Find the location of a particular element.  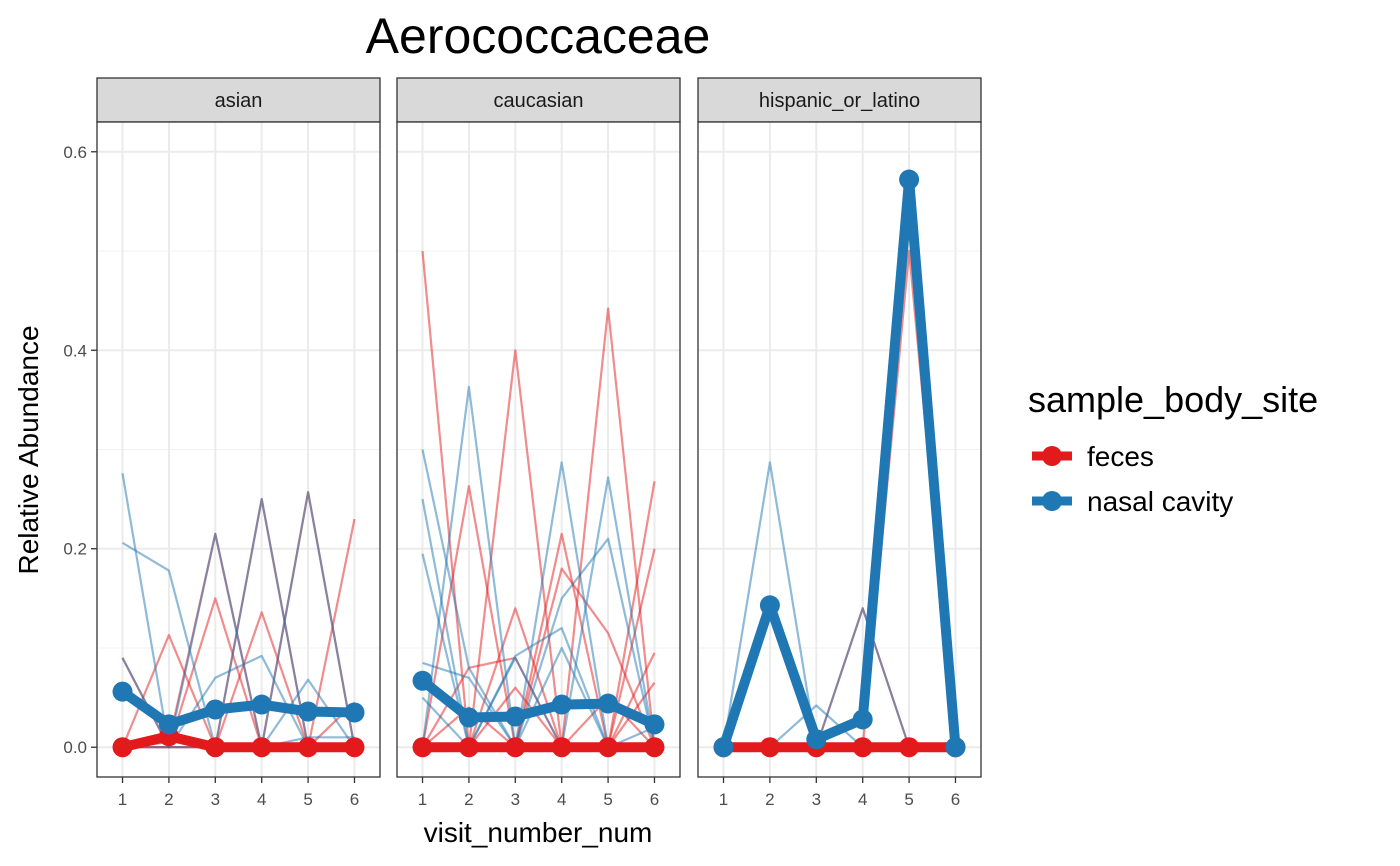

y-axis-title: Relative Abundance is located at coordinates (28, 449).